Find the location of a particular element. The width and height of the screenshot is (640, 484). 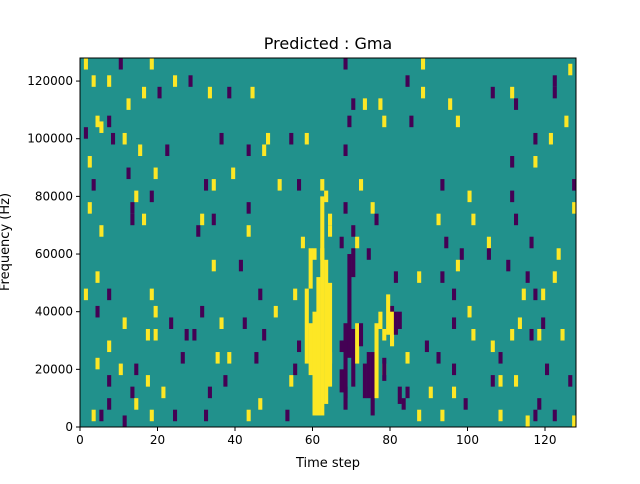

x-tick-label: 0 is located at coordinates (80, 440).